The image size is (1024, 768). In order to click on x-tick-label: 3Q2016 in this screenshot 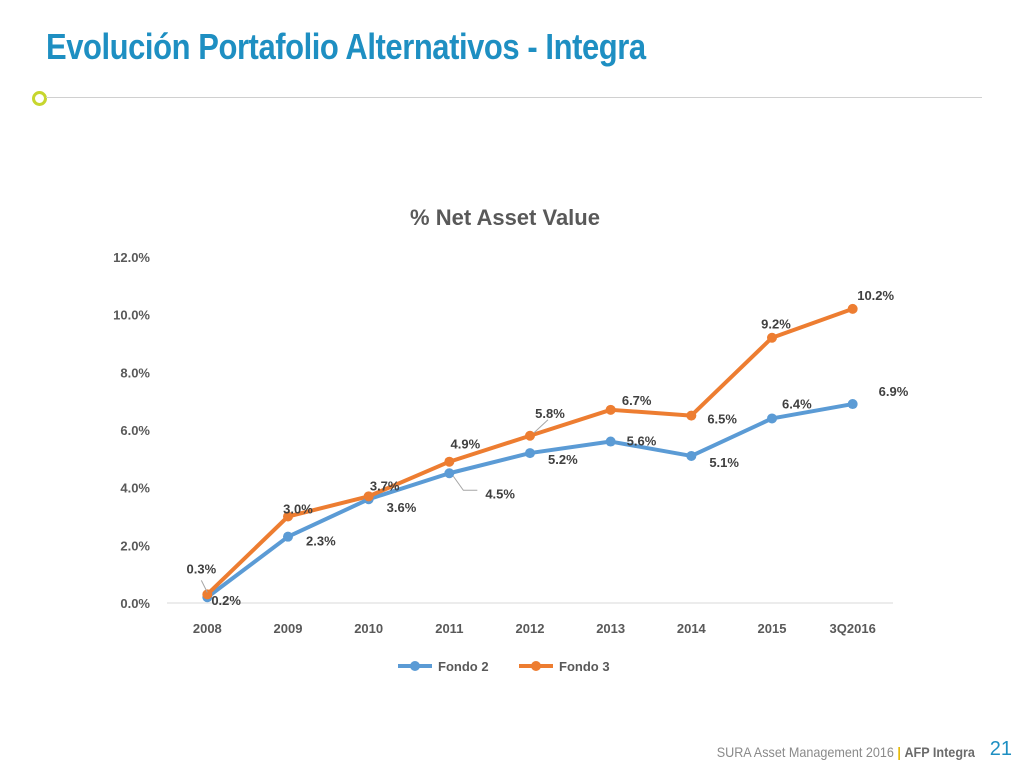, I will do `click(853, 628)`.